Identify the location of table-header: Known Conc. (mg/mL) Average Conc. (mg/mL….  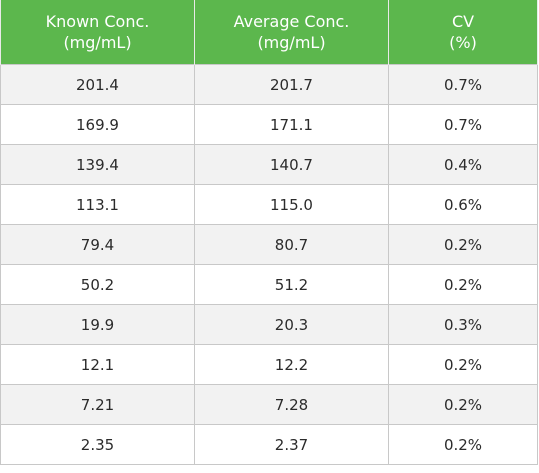
(269, 32).